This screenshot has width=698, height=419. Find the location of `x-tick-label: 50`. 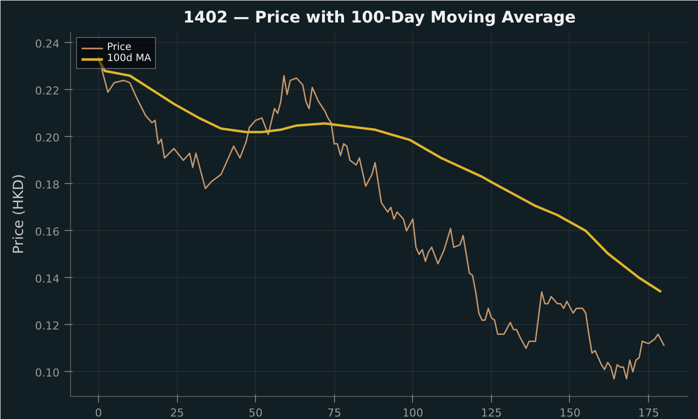

x-tick-label: 50 is located at coordinates (255, 412).